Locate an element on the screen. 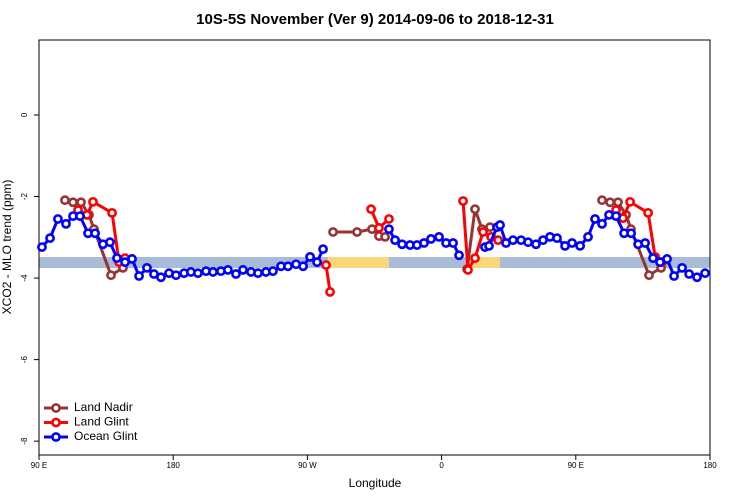  x-tick-label: 90 W is located at coordinates (307, 465).